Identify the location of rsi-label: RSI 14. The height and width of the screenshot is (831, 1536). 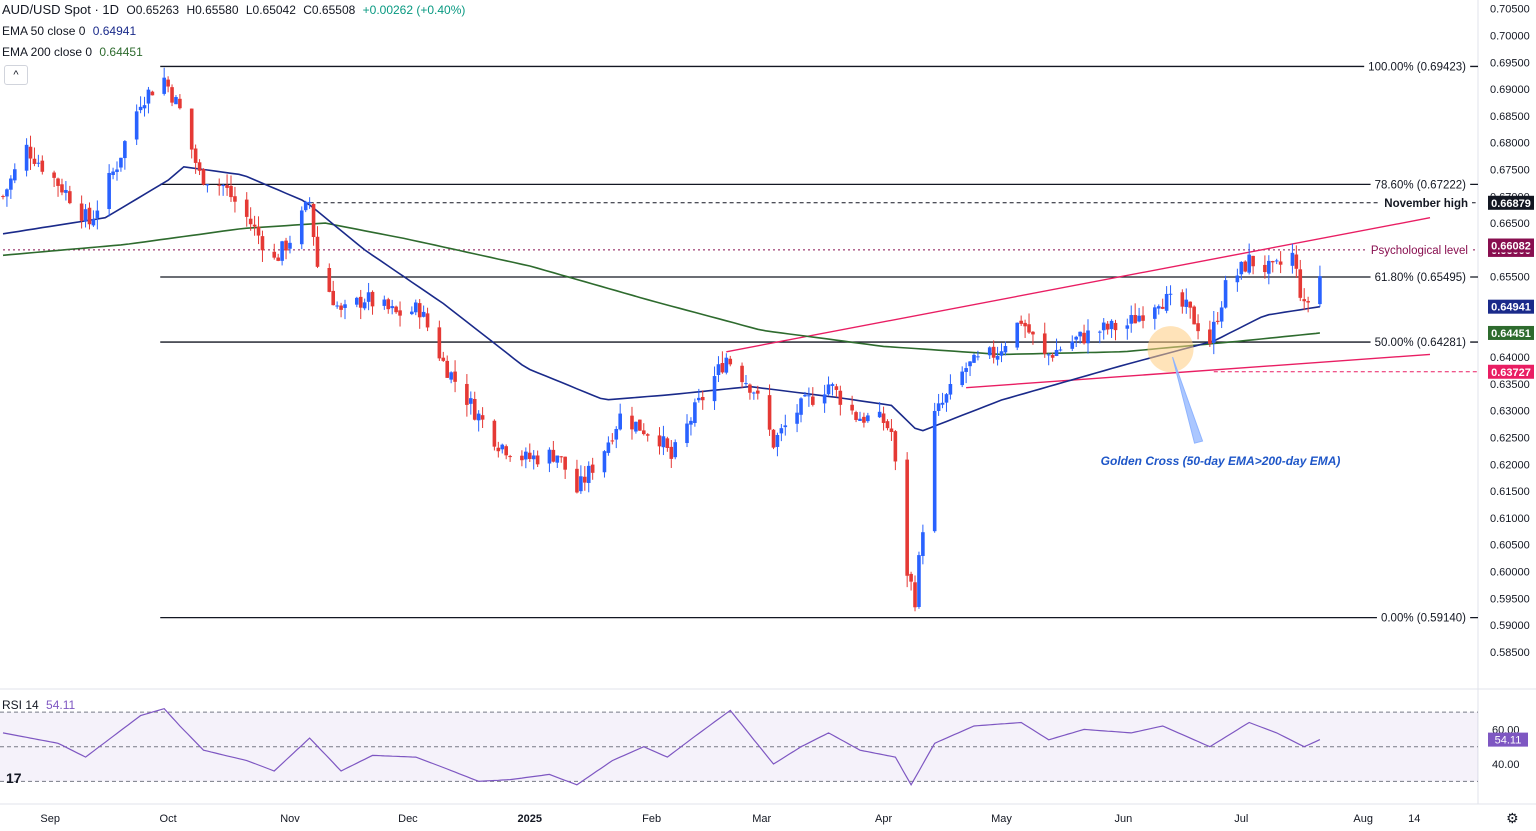
(20, 705).